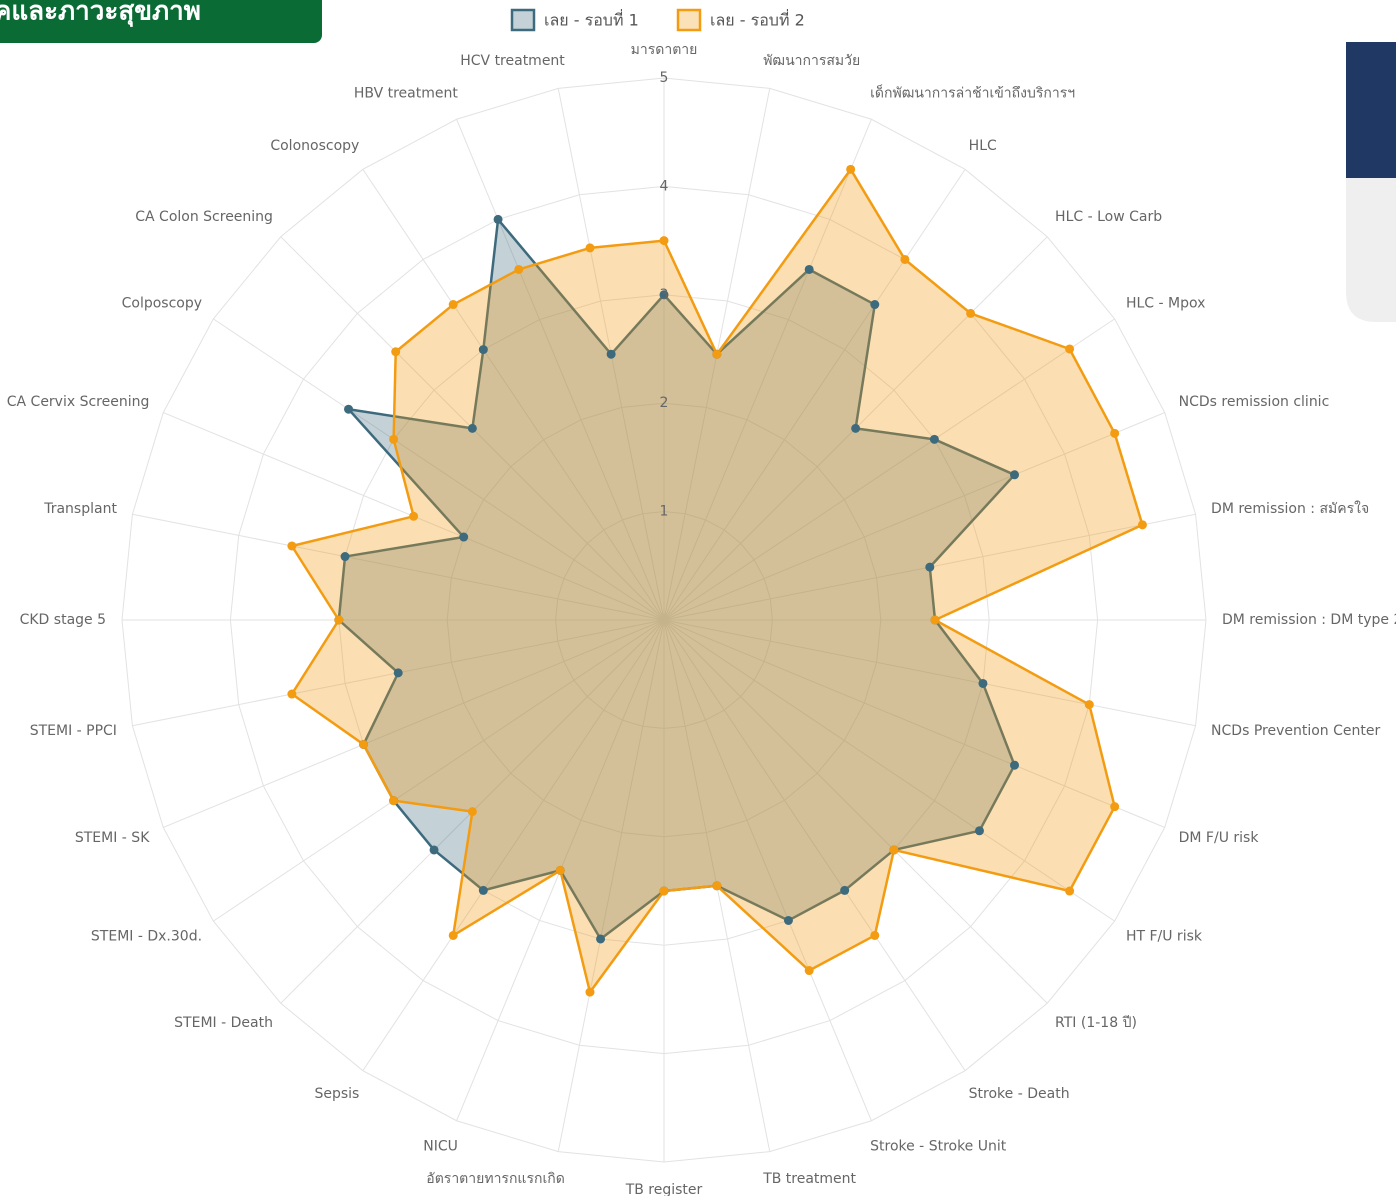 This screenshot has height=1201, width=1396. What do you see at coordinates (1371, 250) in the screenshot?
I see `side-panel-light` at bounding box center [1371, 250].